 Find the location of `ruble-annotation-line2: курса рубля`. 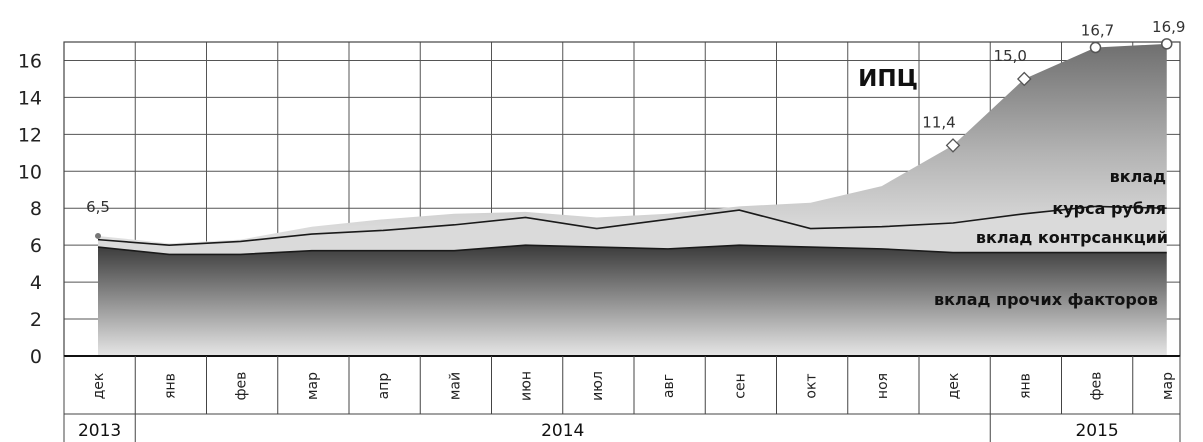

ruble-annotation-line2: курса рубля is located at coordinates (1109, 208).